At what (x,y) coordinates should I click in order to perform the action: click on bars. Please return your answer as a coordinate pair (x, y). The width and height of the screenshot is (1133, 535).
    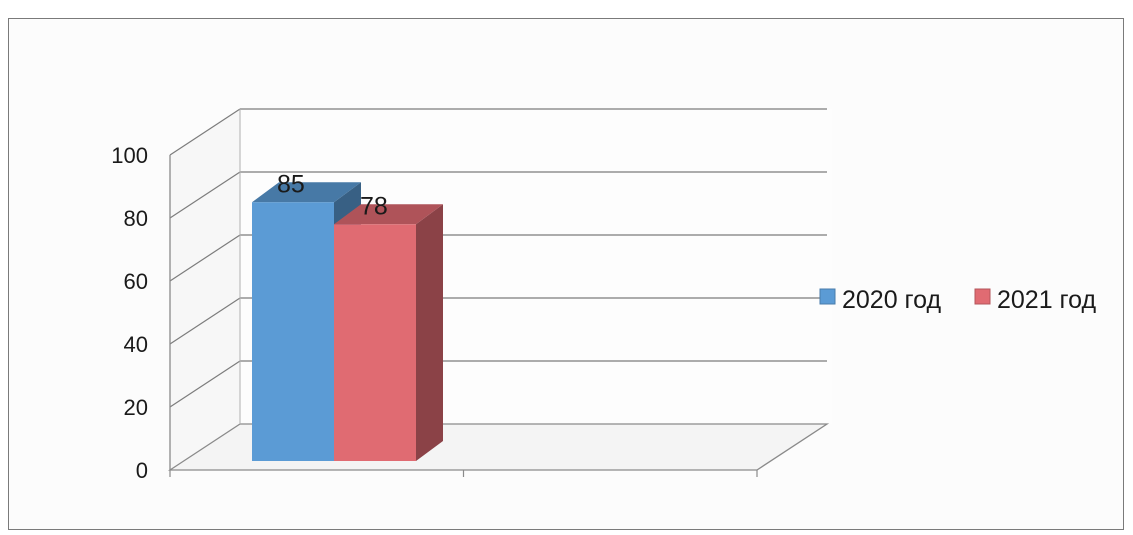
    Looking at the image, I should click on (347, 322).